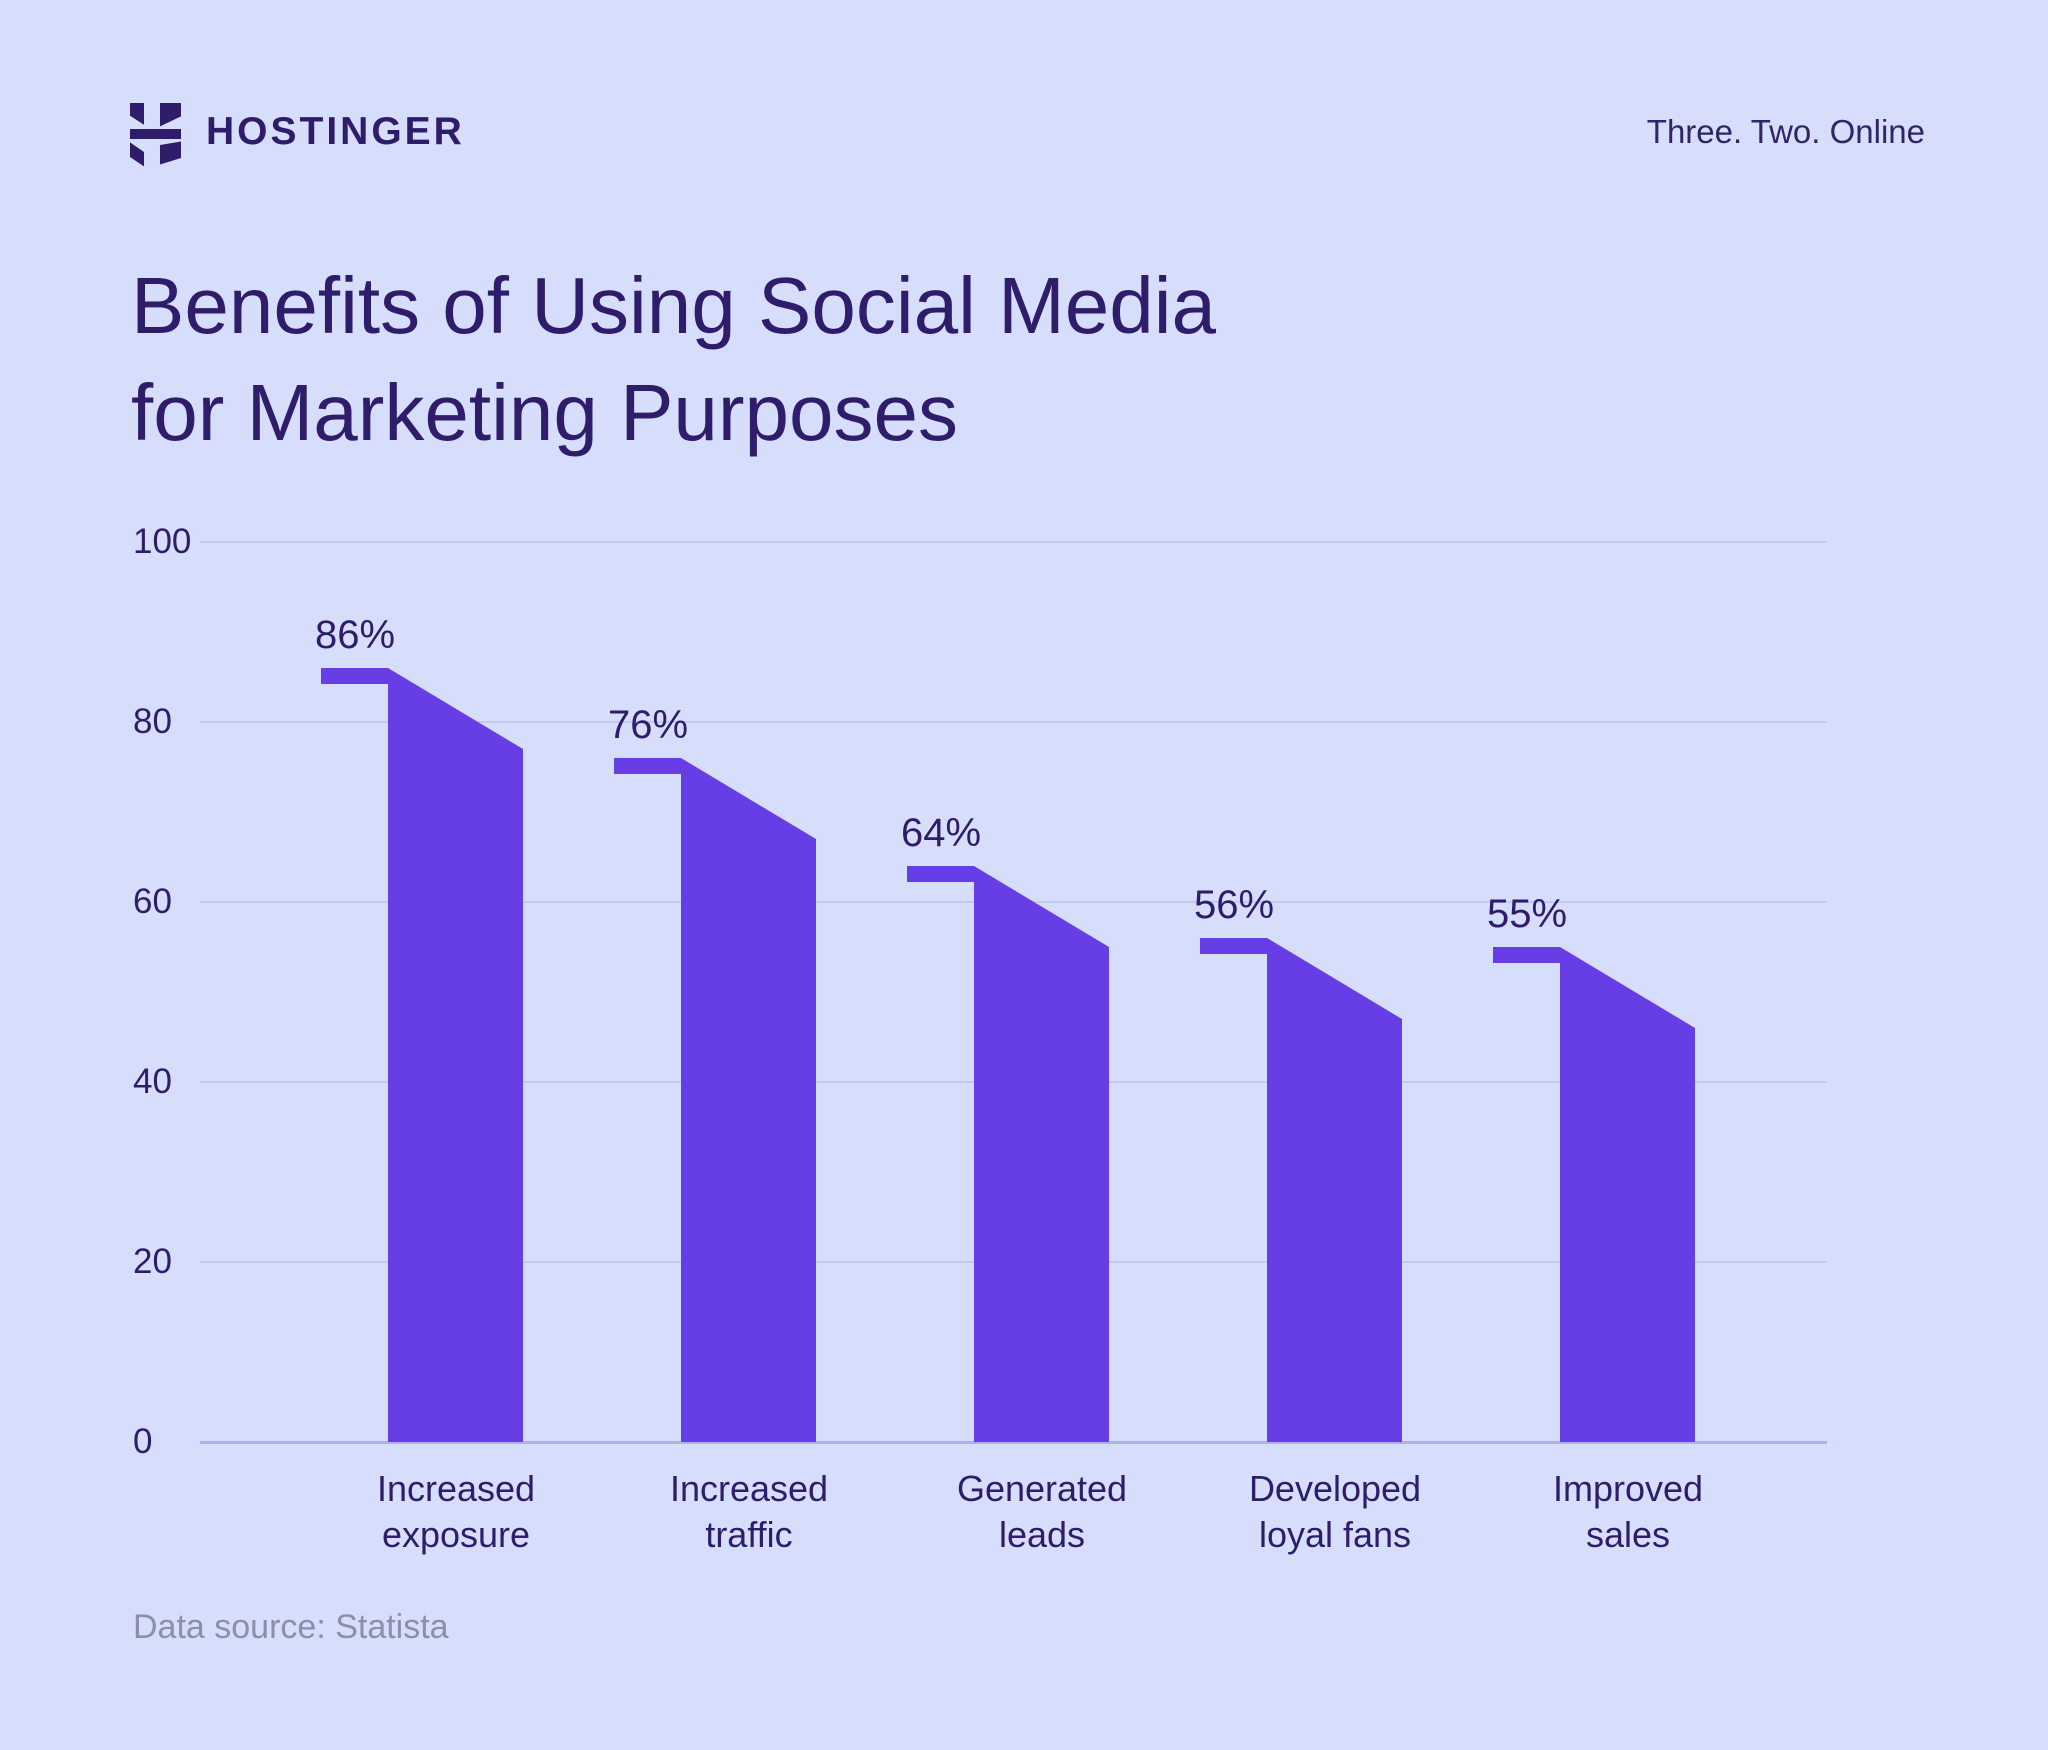 The width and height of the screenshot is (2048, 1750). What do you see at coordinates (545, 412) in the screenshot?
I see `chart-title-line2: for Marketing Purposes` at bounding box center [545, 412].